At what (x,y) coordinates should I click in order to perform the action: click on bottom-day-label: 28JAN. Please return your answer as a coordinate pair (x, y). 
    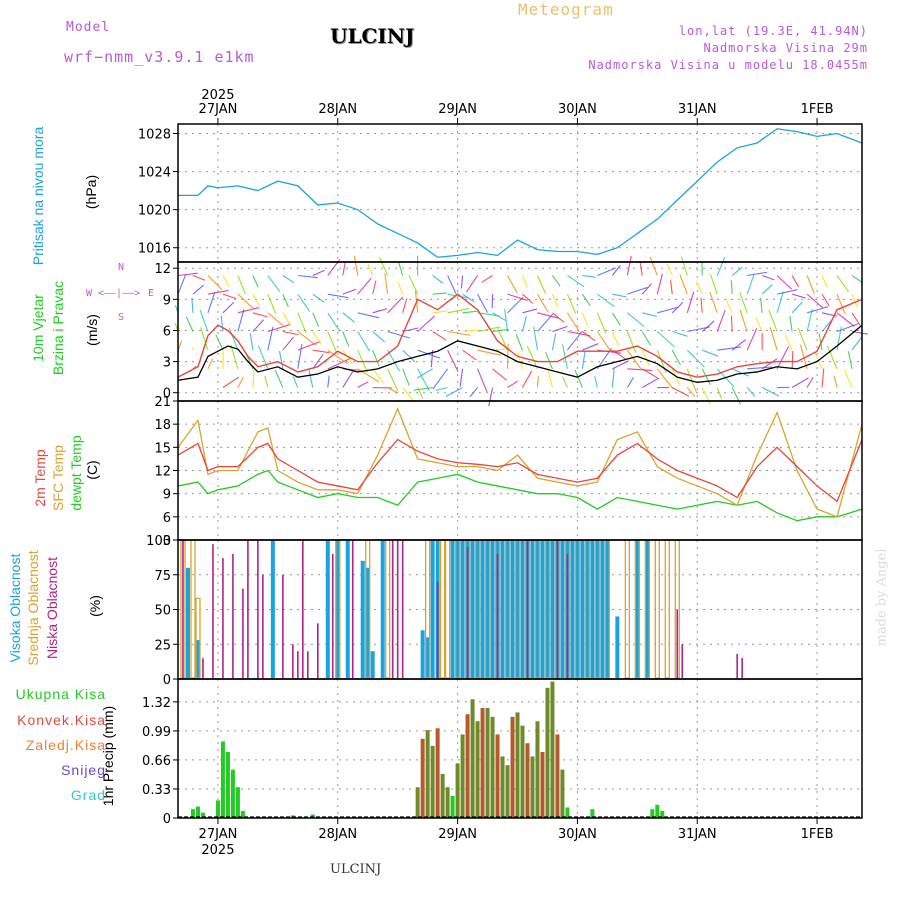
    Looking at the image, I should click on (337, 834).